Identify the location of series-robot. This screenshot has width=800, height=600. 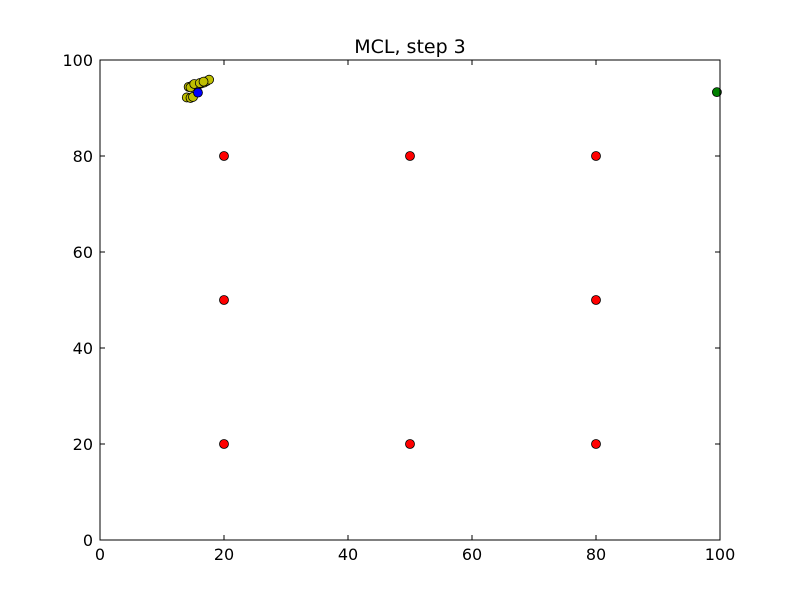
(717, 92).